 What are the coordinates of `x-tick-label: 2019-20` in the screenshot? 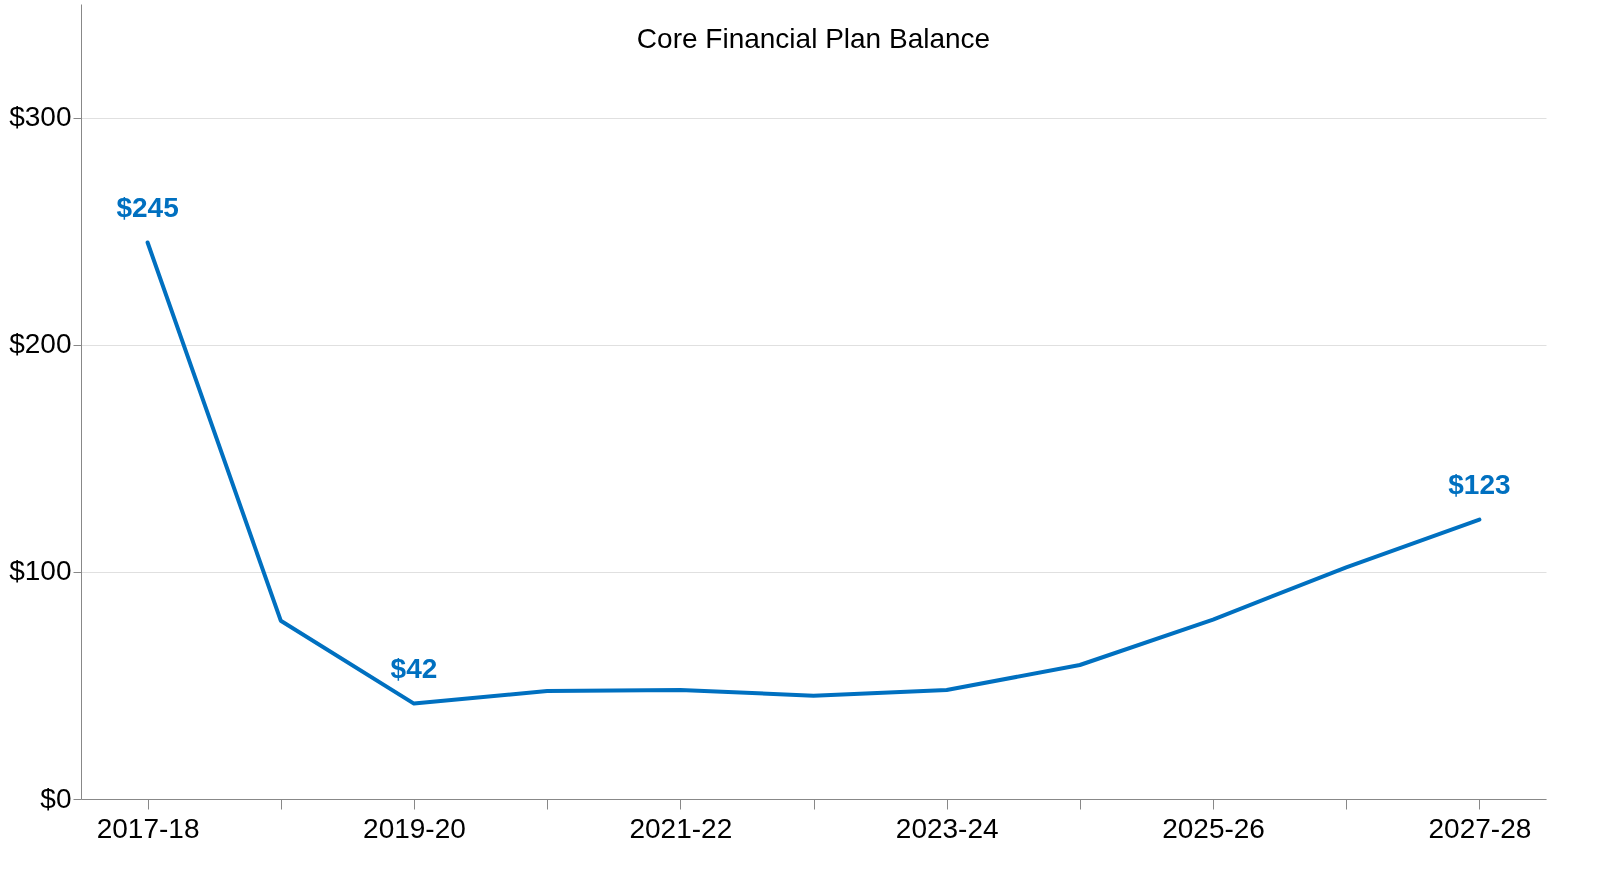 It's located at (414, 828).